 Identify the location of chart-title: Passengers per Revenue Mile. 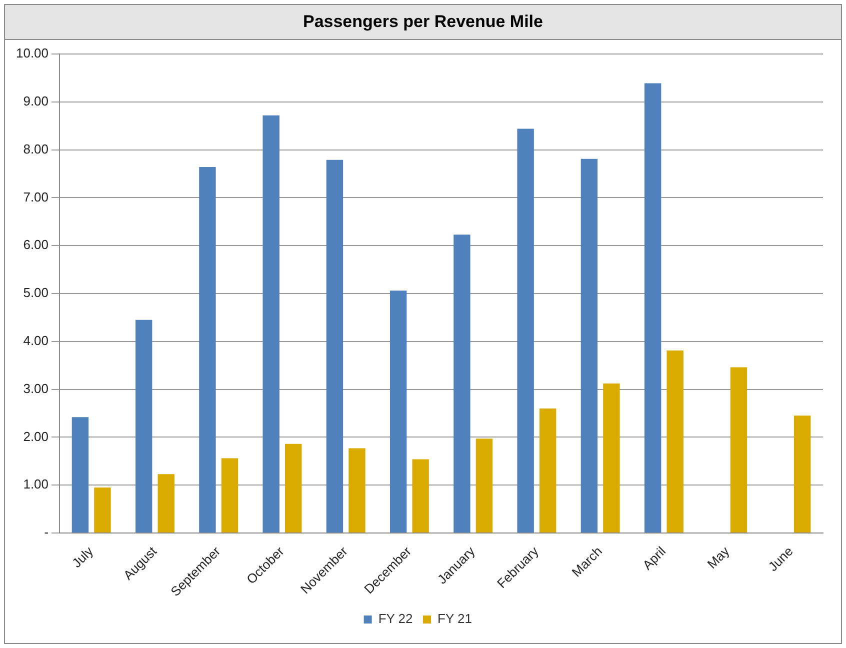
(423, 22).